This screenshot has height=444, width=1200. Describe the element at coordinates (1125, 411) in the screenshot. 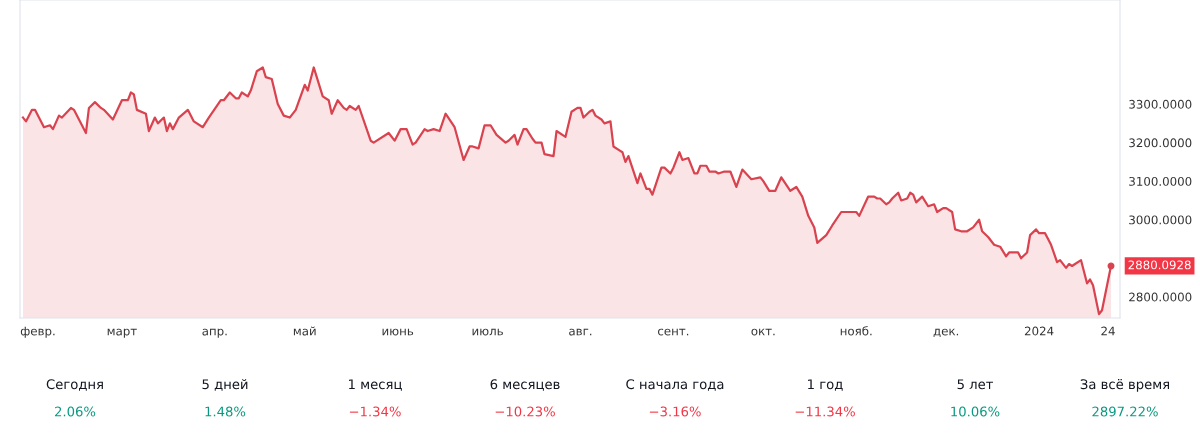

I see `text: 2897.22%` at that location.